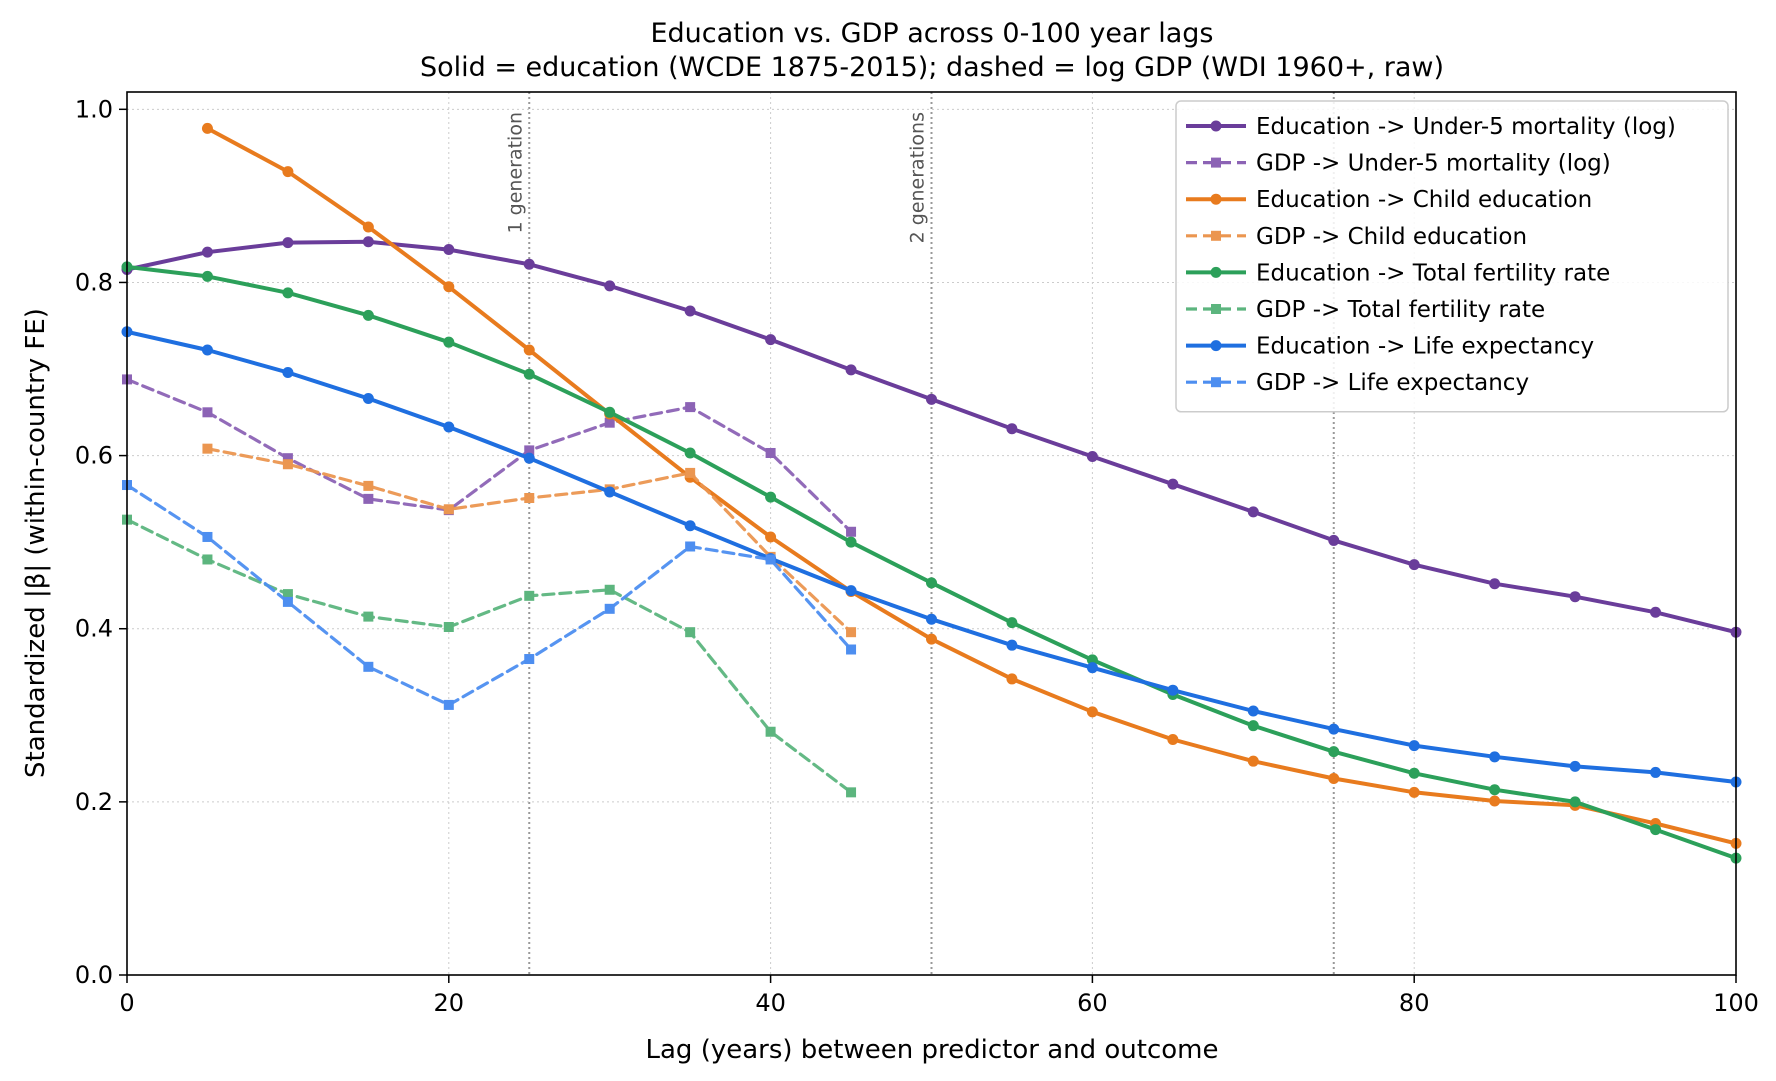 This screenshot has width=1776, height=1081. I want to click on legend-item: Education -> Child education, so click(1389, 200).